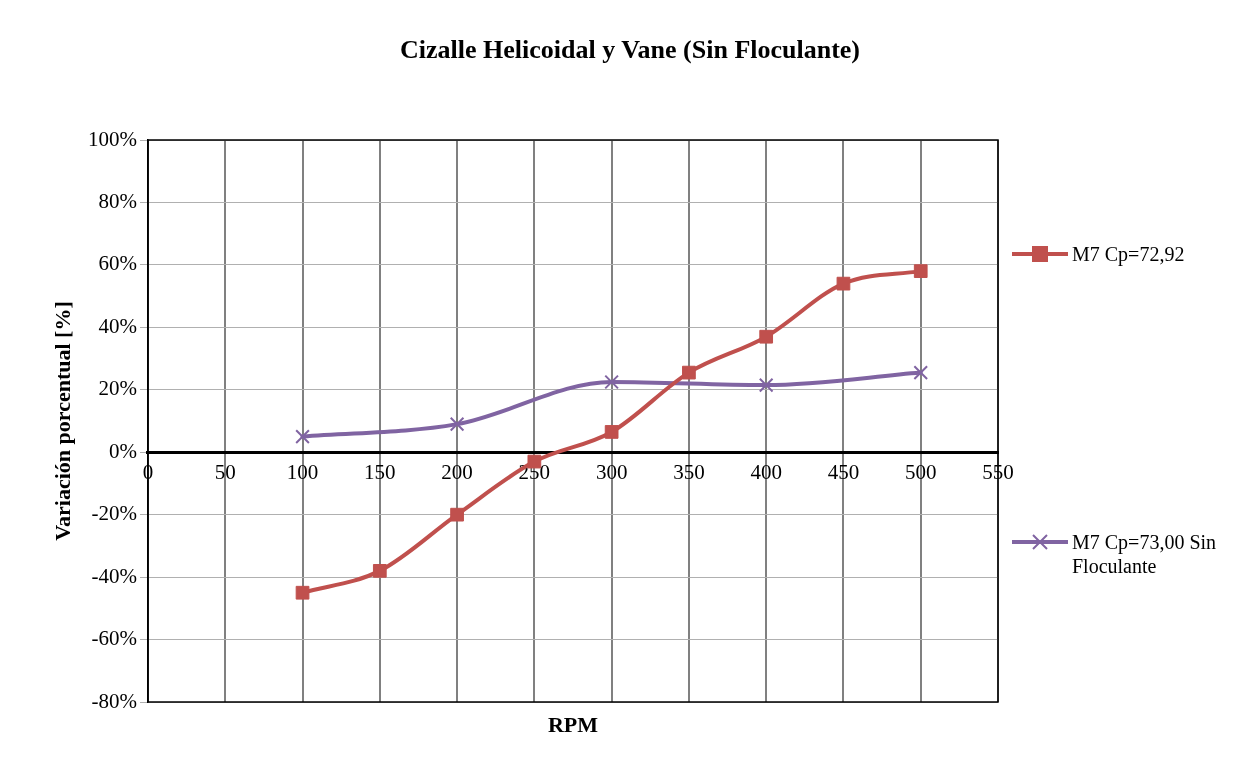 This screenshot has width=1248, height=782. Describe the element at coordinates (630, 49) in the screenshot. I see `chart-title: Cizalle Helicoidal y Vane (Sin Floculante)` at that location.